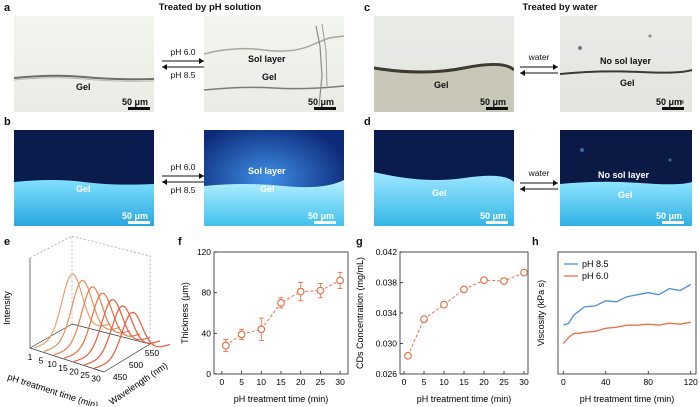  I want to click on f-frame, so click(281, 313).